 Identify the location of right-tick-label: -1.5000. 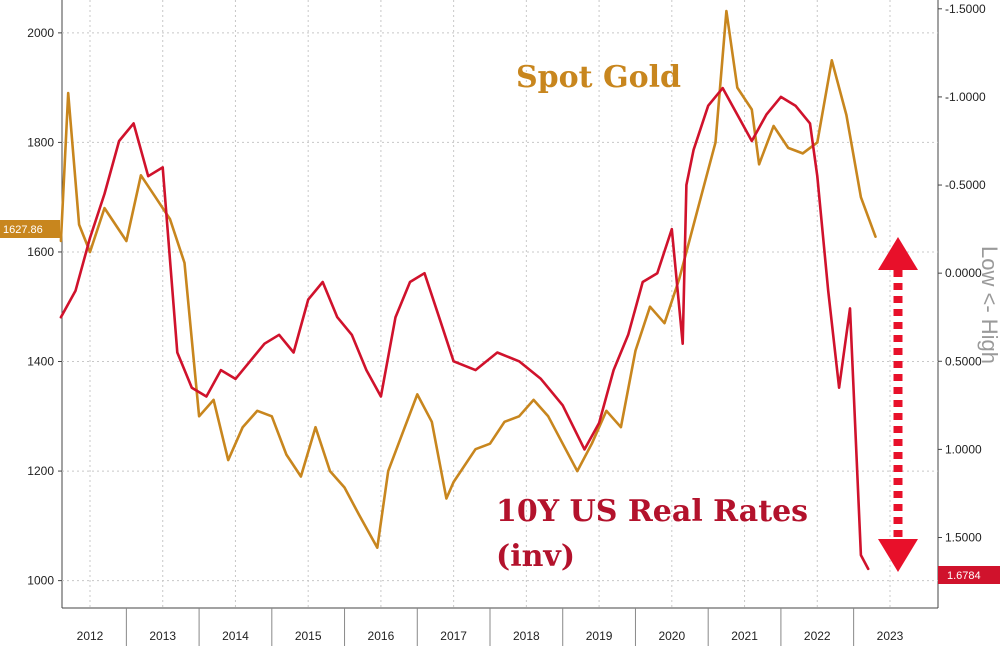
(965, 9).